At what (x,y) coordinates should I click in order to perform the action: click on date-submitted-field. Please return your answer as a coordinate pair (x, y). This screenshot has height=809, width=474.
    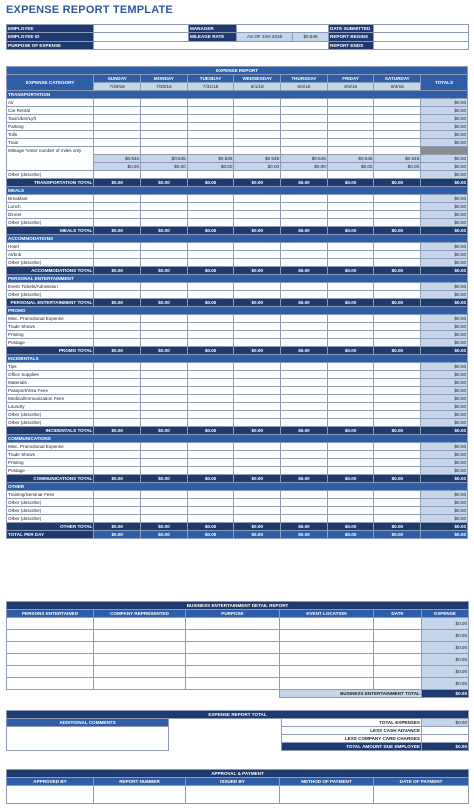
    Looking at the image, I should click on (421, 28).